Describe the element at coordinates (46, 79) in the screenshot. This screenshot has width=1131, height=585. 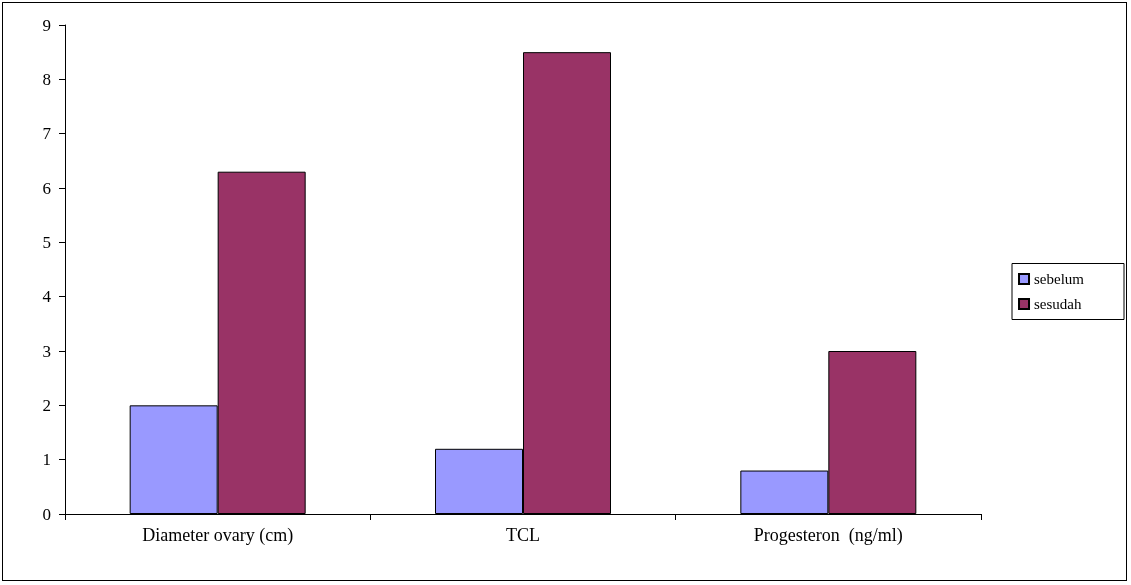
I see `y-tick-label: 8` at that location.